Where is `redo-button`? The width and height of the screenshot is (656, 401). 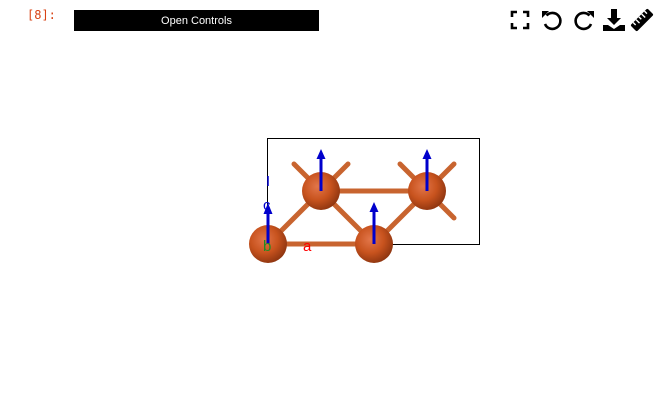
redo-button is located at coordinates (584, 20).